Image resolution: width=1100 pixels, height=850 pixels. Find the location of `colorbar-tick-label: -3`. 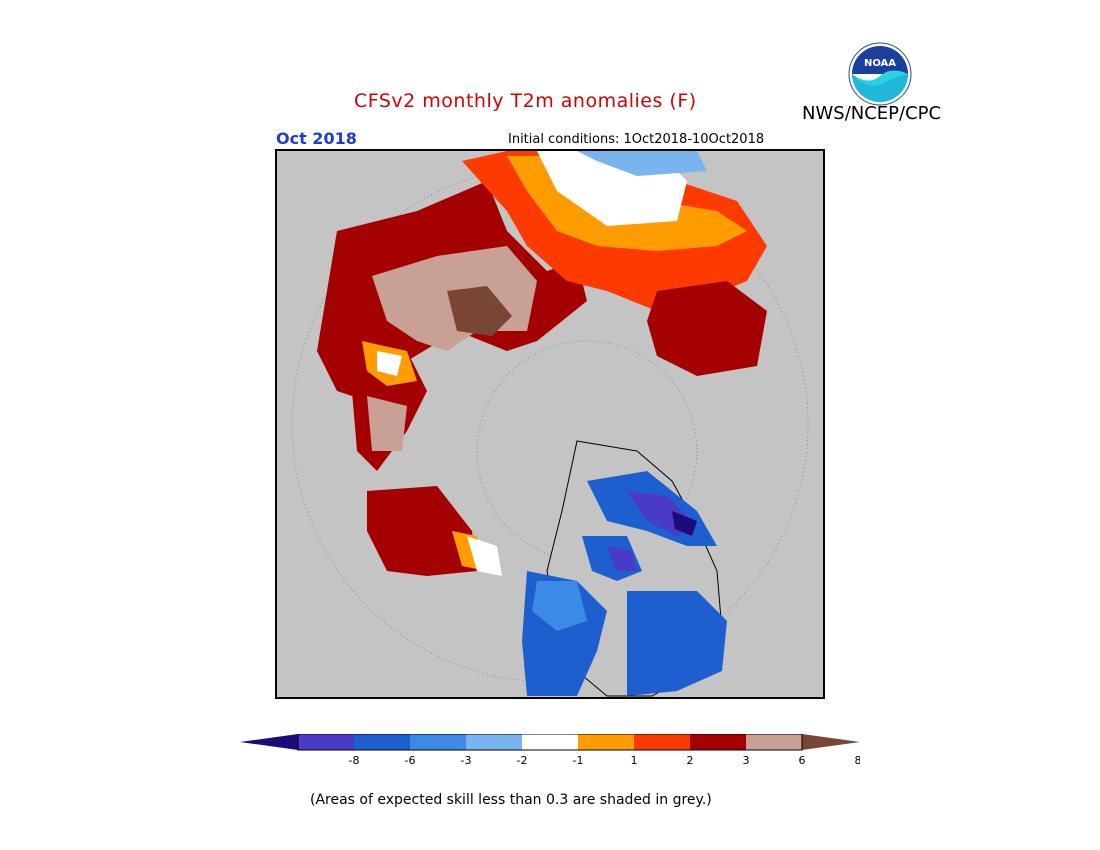

colorbar-tick-label: -3 is located at coordinates (466, 760).